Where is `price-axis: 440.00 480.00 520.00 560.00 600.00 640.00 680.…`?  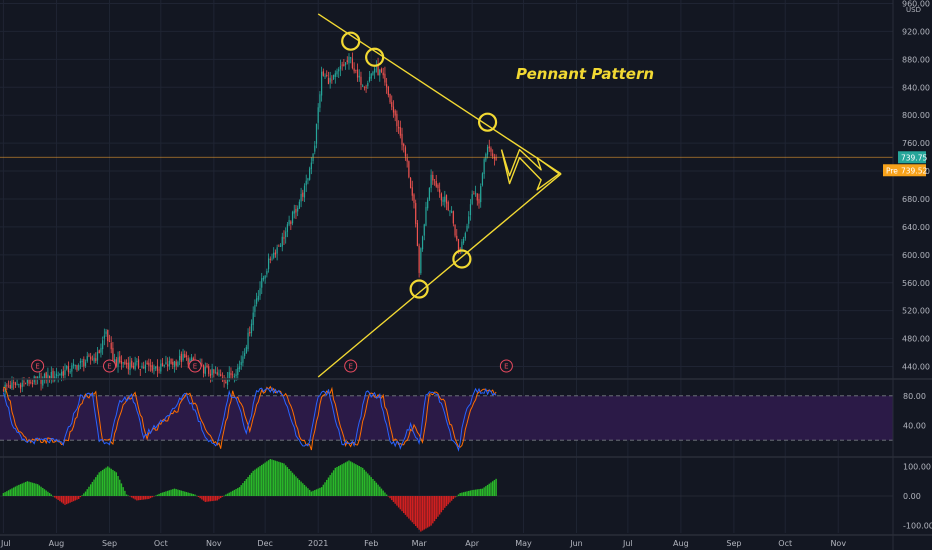 price-axis: 440.00 480.00 520.00 560.00 600.00 640.00 680.… is located at coordinates (907, 265).